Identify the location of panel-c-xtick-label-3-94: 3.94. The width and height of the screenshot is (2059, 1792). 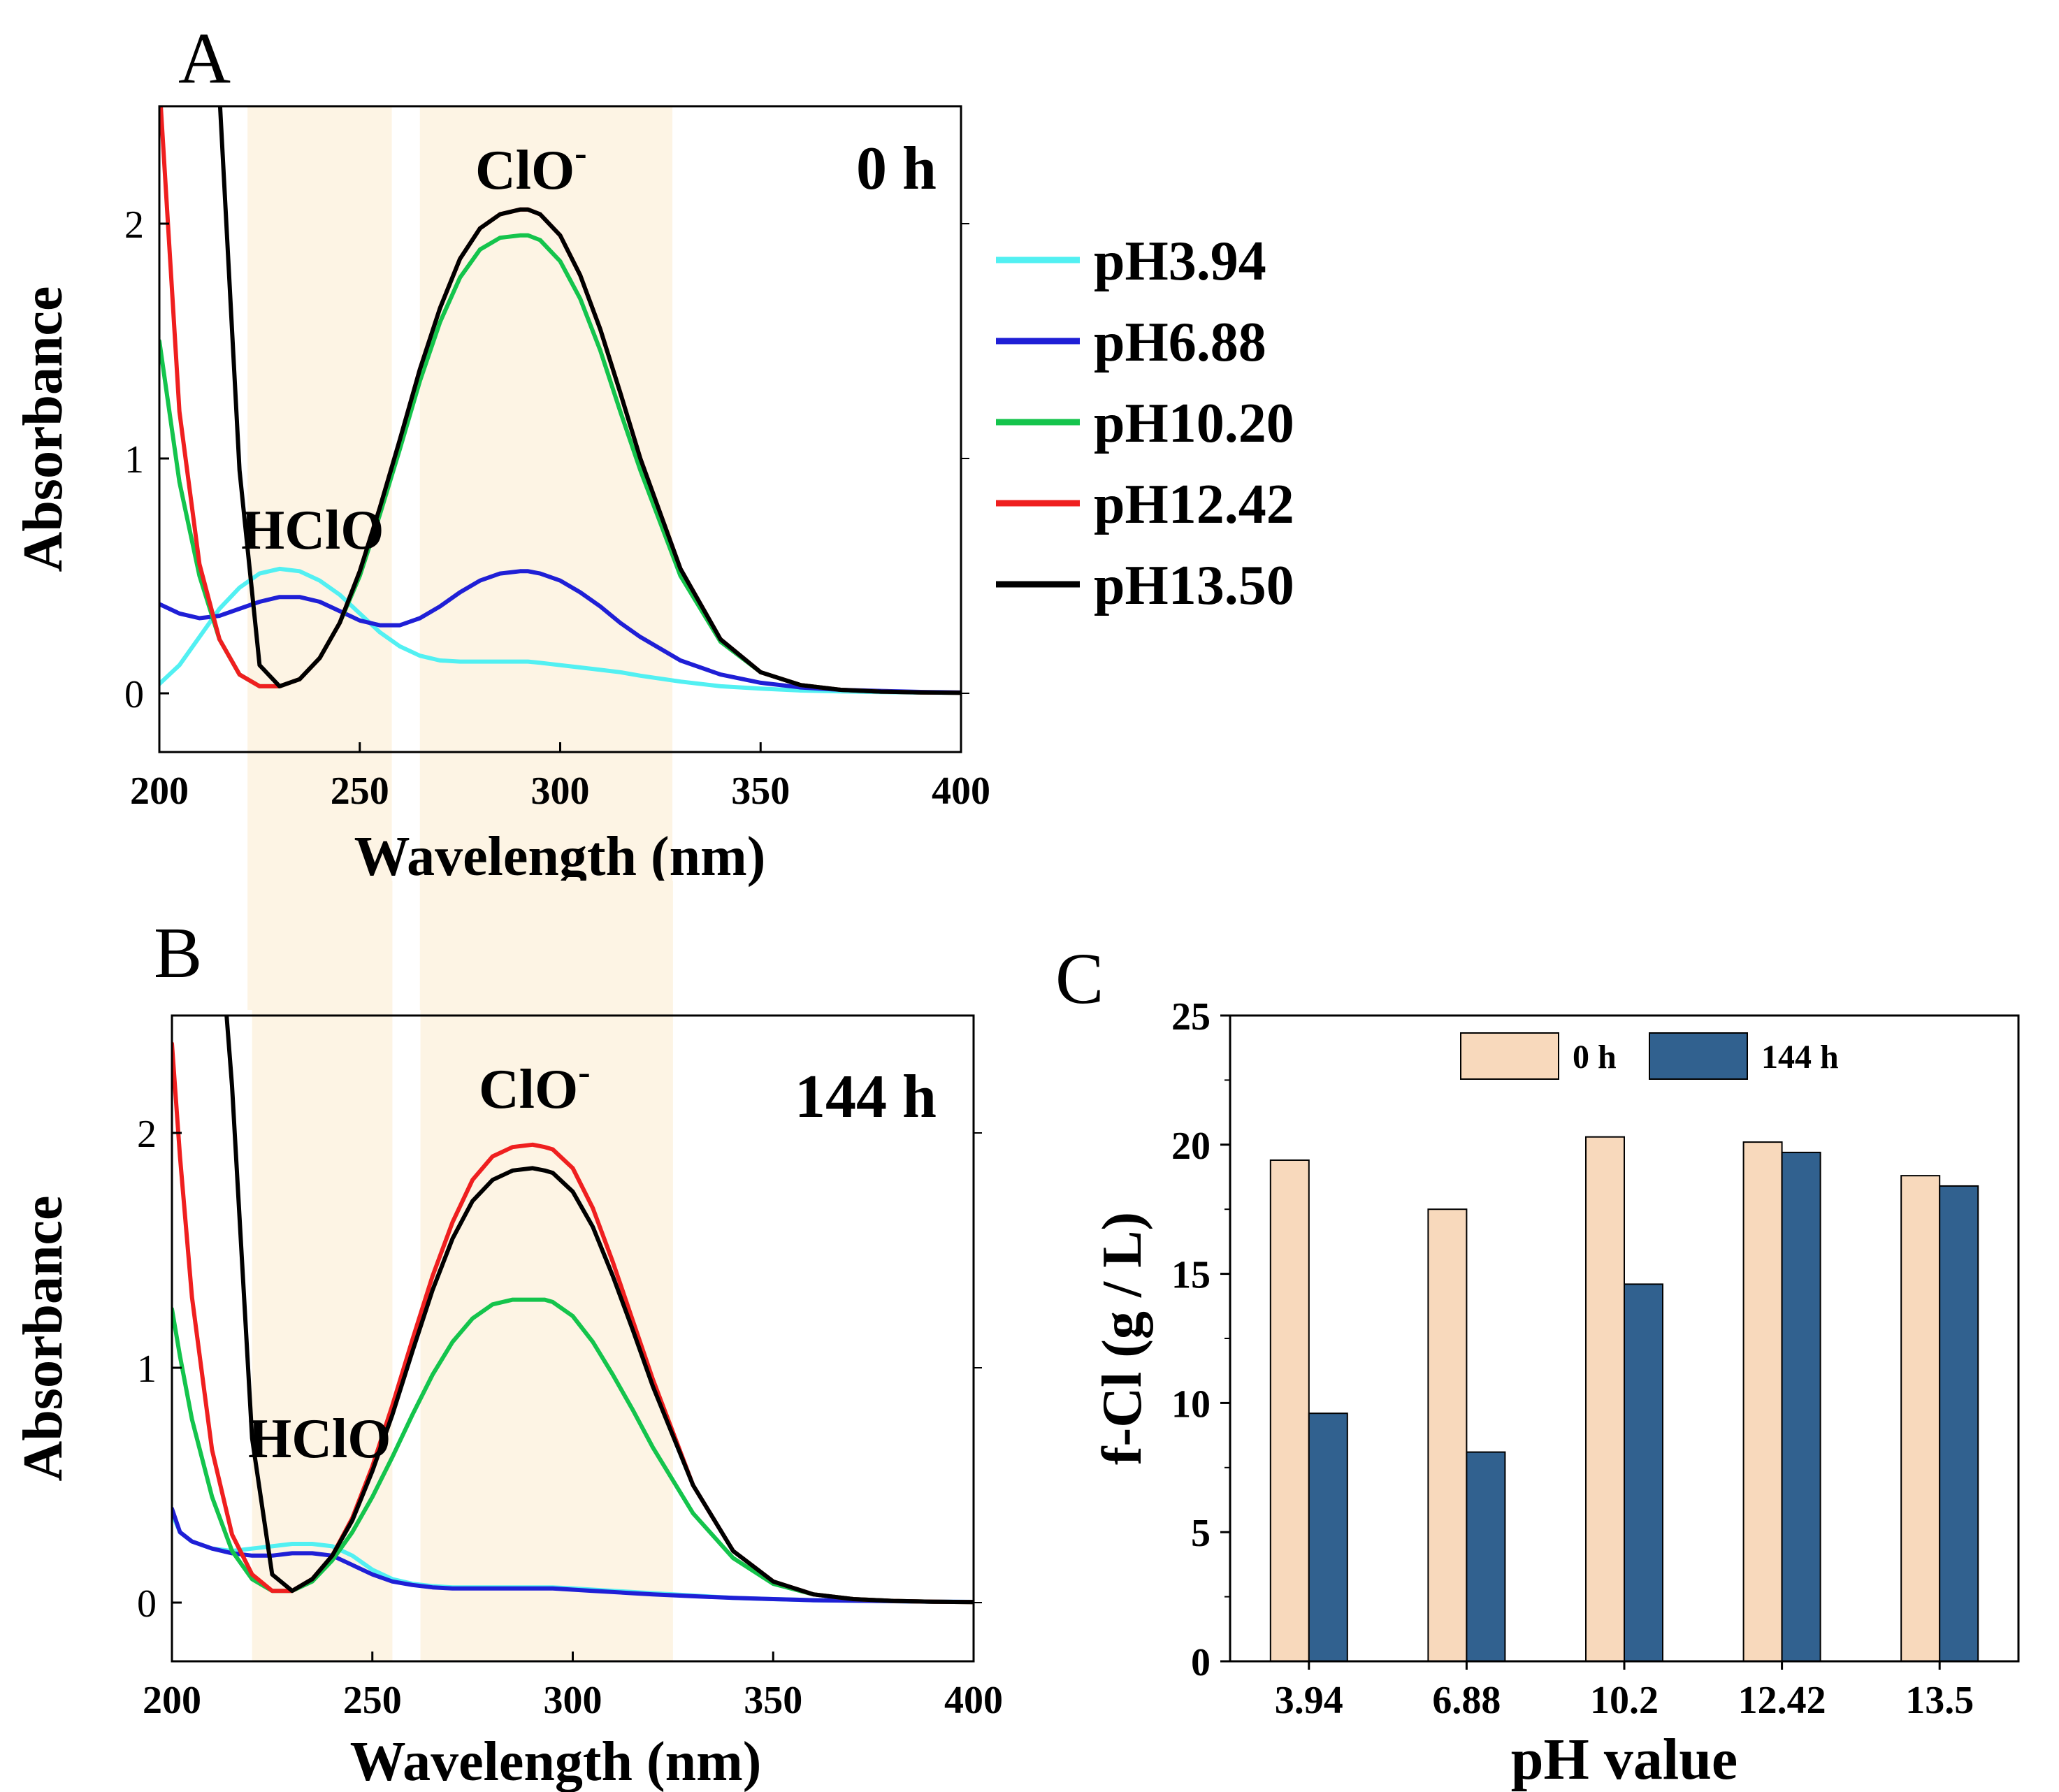
(1309, 1700).